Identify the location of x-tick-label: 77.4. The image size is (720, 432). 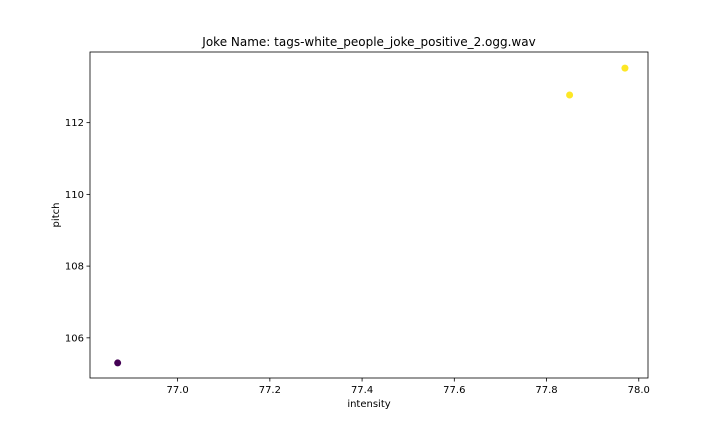
(362, 390).